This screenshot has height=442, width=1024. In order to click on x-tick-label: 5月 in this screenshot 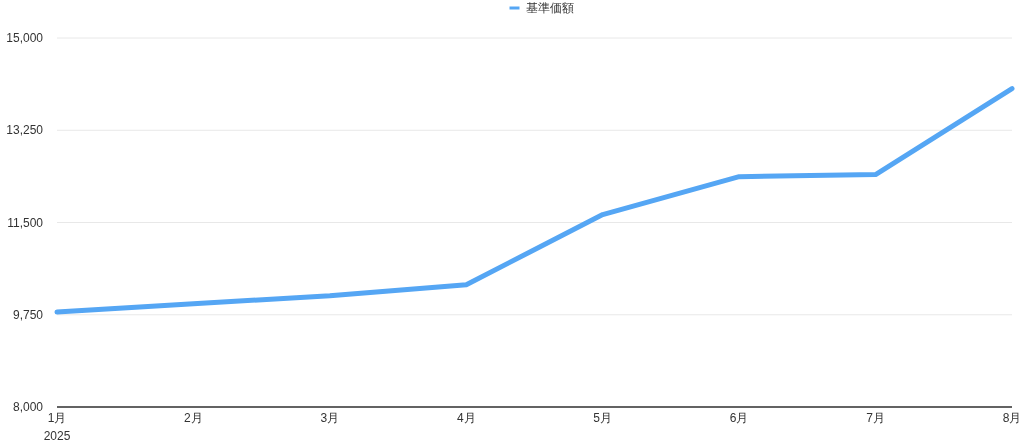, I will do `click(603, 418)`.